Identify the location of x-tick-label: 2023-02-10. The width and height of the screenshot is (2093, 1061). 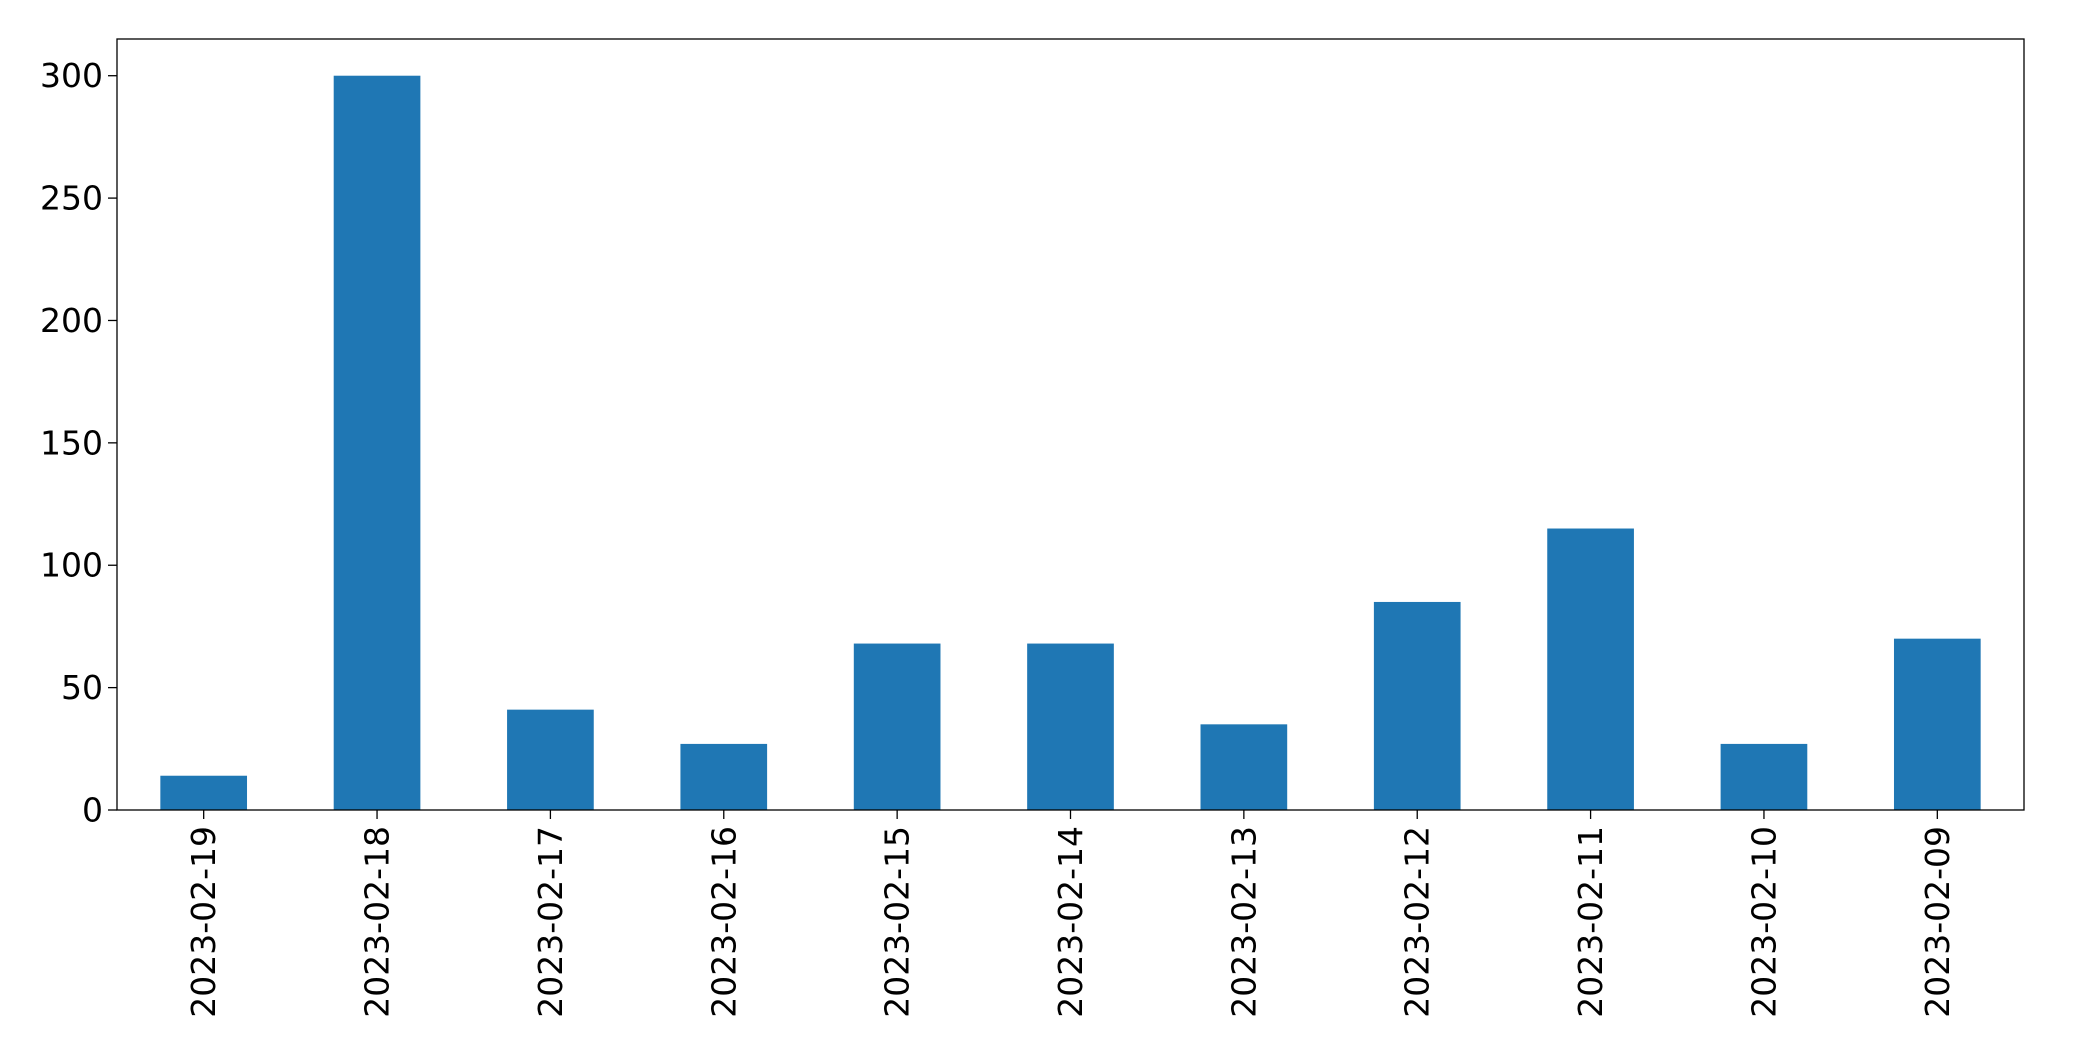
(1763, 922).